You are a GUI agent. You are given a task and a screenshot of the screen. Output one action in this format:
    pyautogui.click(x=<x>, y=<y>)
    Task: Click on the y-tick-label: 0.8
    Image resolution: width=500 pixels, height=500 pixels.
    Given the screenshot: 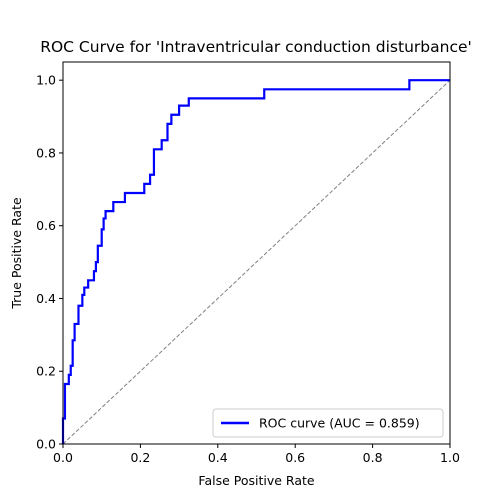 What is the action you would take?
    pyautogui.click(x=46, y=152)
    